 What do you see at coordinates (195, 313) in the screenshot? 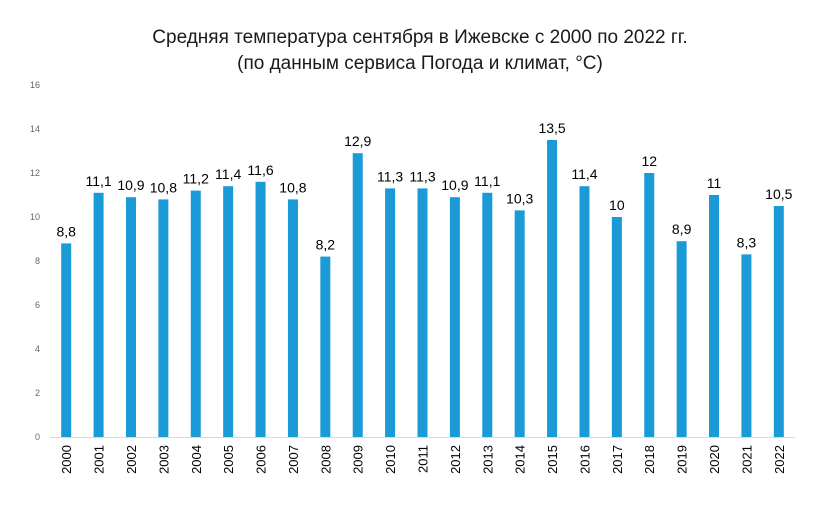
I see `bar-2004` at bounding box center [195, 313].